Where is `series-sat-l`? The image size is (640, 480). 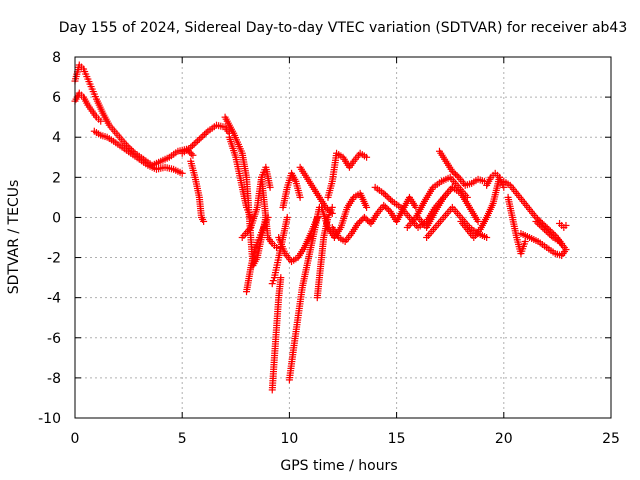
series-sat-l is located at coordinates (276, 334).